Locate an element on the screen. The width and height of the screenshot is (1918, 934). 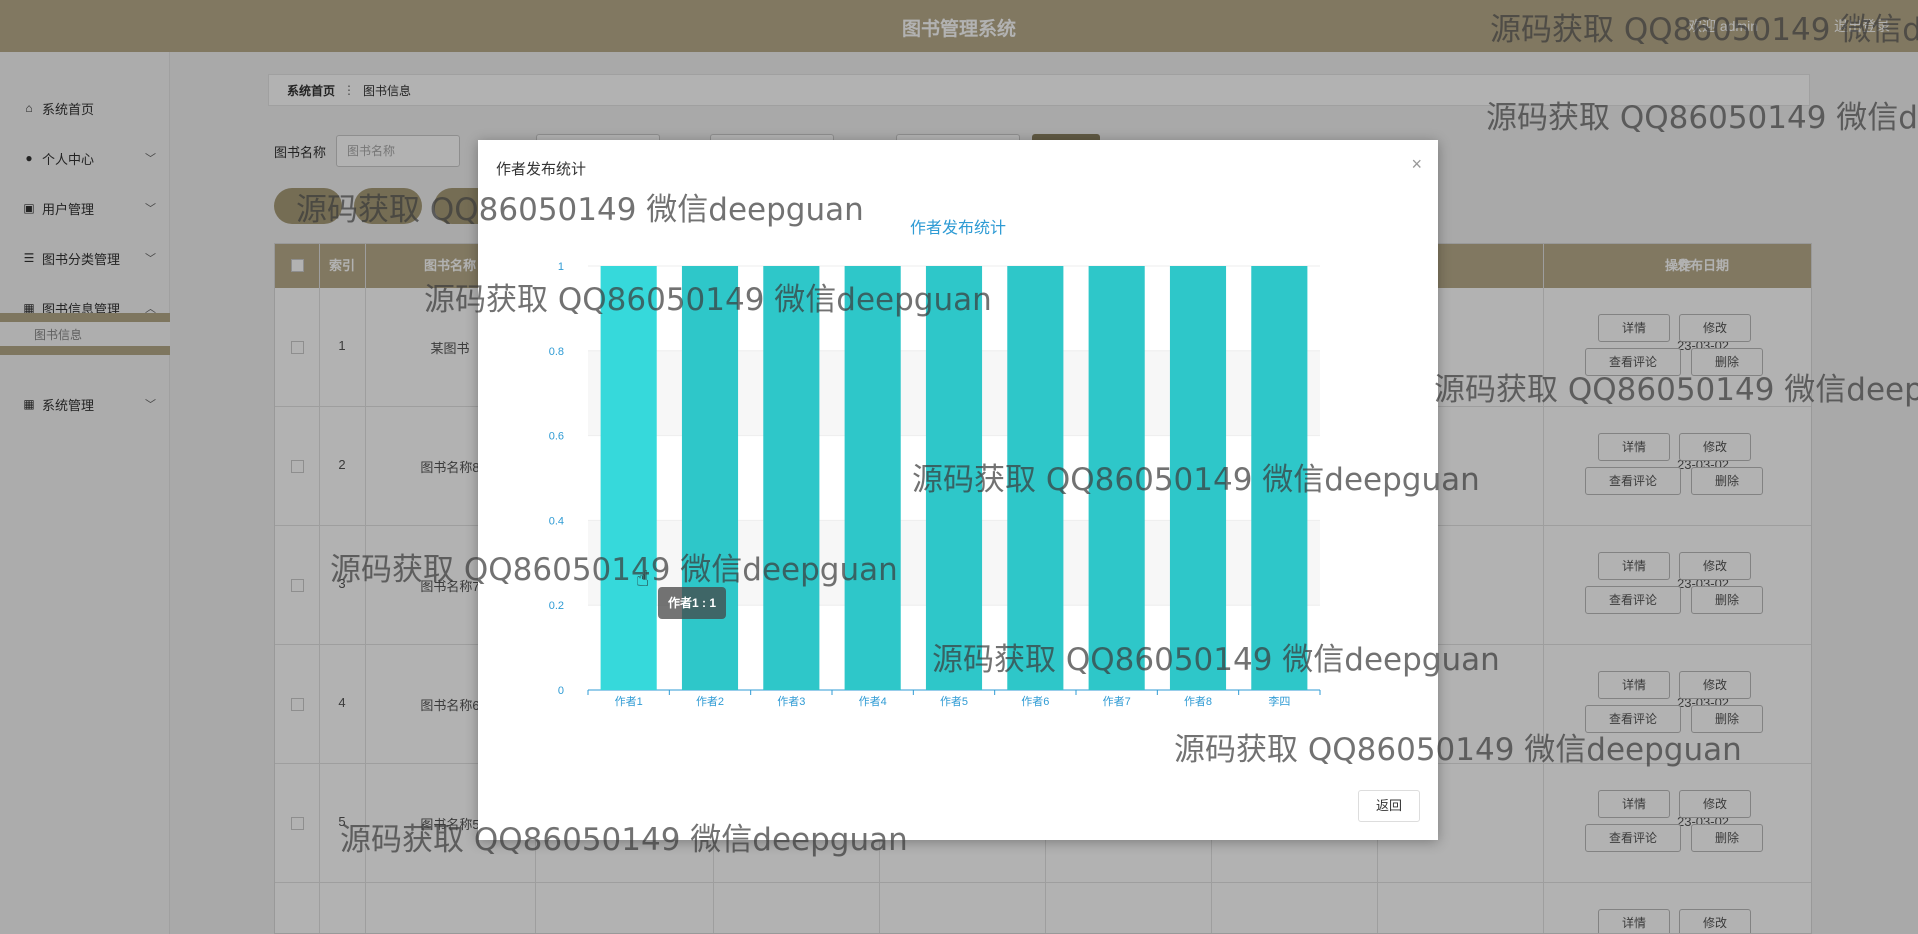
table-row: 详情 修改 is located at coordinates (1043, 908).